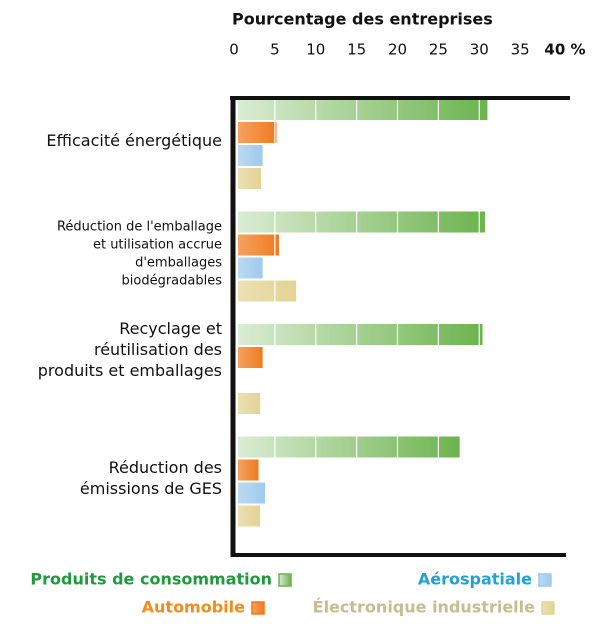 Image resolution: width=601 pixels, height=624 pixels. What do you see at coordinates (275, 50) in the screenshot?
I see `x-tick-label: 5` at bounding box center [275, 50].